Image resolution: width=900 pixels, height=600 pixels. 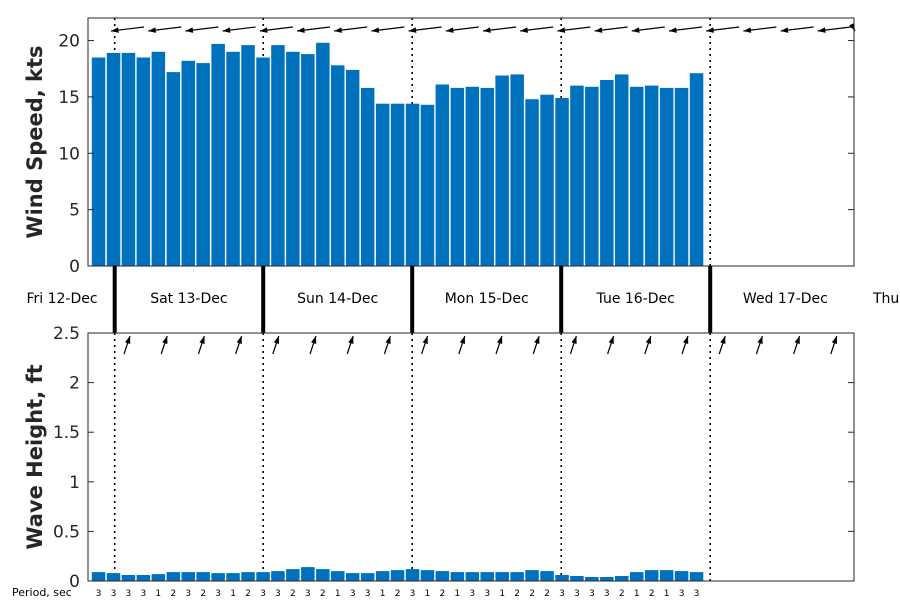 I want to click on wave-y-tick-label: 2, so click(x=74, y=384).